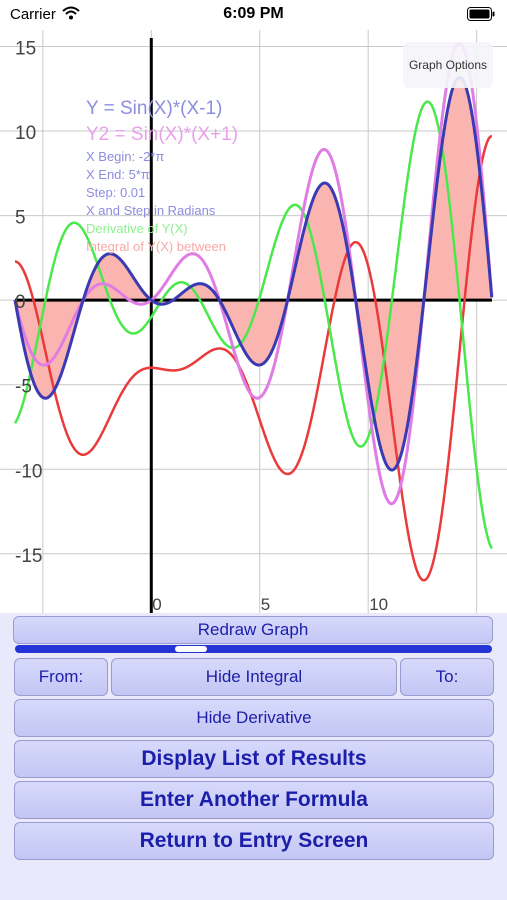 The height and width of the screenshot is (900, 507). What do you see at coordinates (116, 192) in the screenshot?
I see `step: Step: 0.01` at bounding box center [116, 192].